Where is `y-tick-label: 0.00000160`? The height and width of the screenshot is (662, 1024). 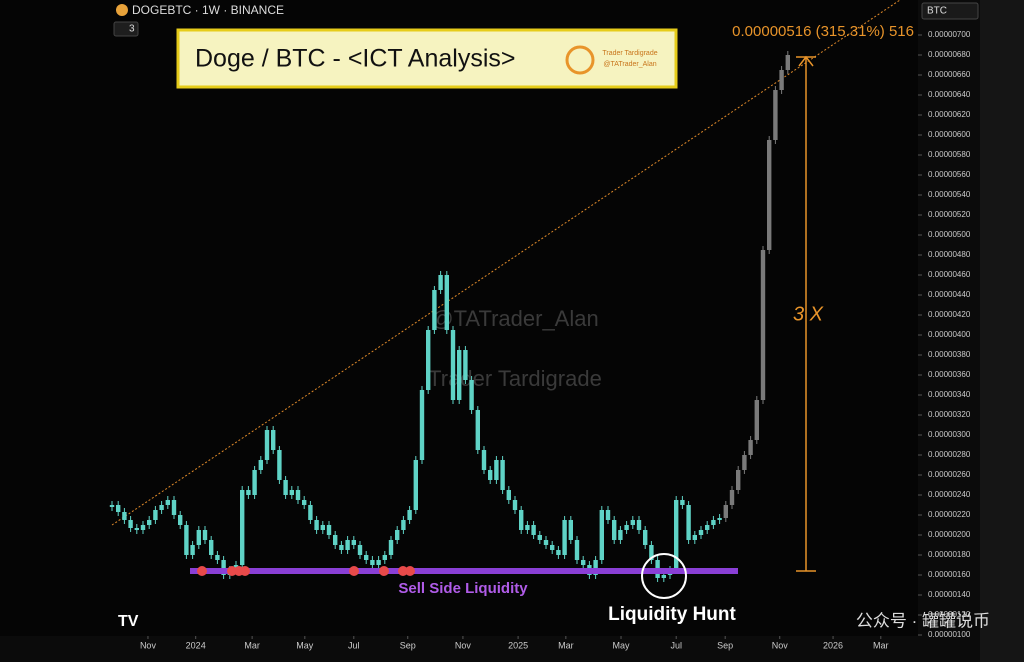
y-tick-label: 0.00000160 is located at coordinates (949, 574).